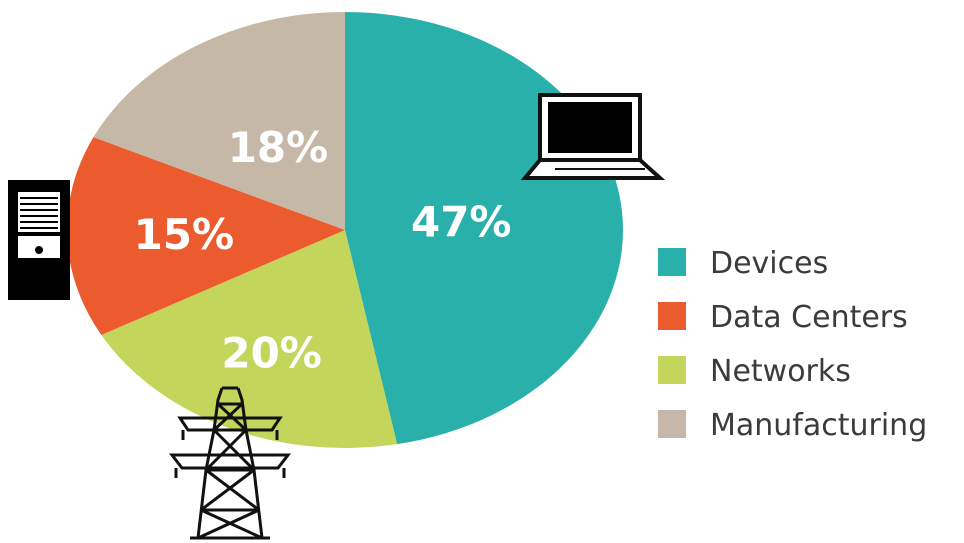  What do you see at coordinates (271, 352) in the screenshot?
I see `slice-value-label-networks: 20%` at bounding box center [271, 352].